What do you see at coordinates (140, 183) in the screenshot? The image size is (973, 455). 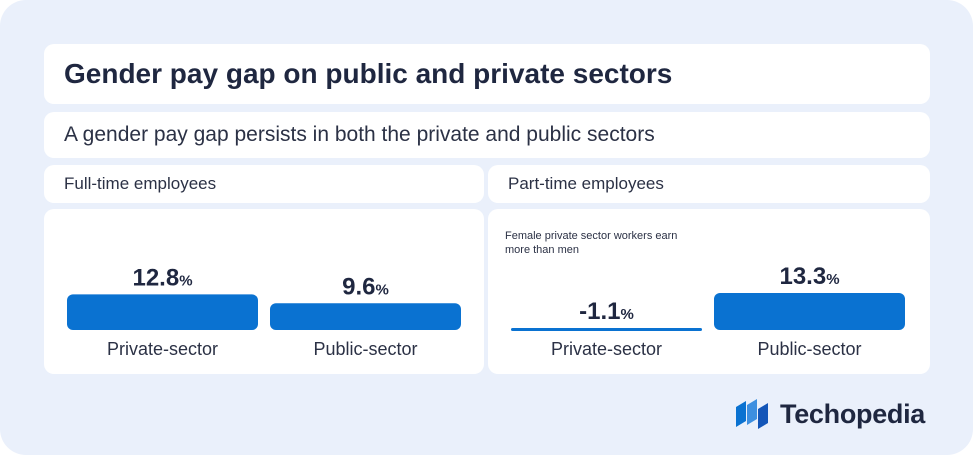 I see `full-time-label: Full-time employees` at bounding box center [140, 183].